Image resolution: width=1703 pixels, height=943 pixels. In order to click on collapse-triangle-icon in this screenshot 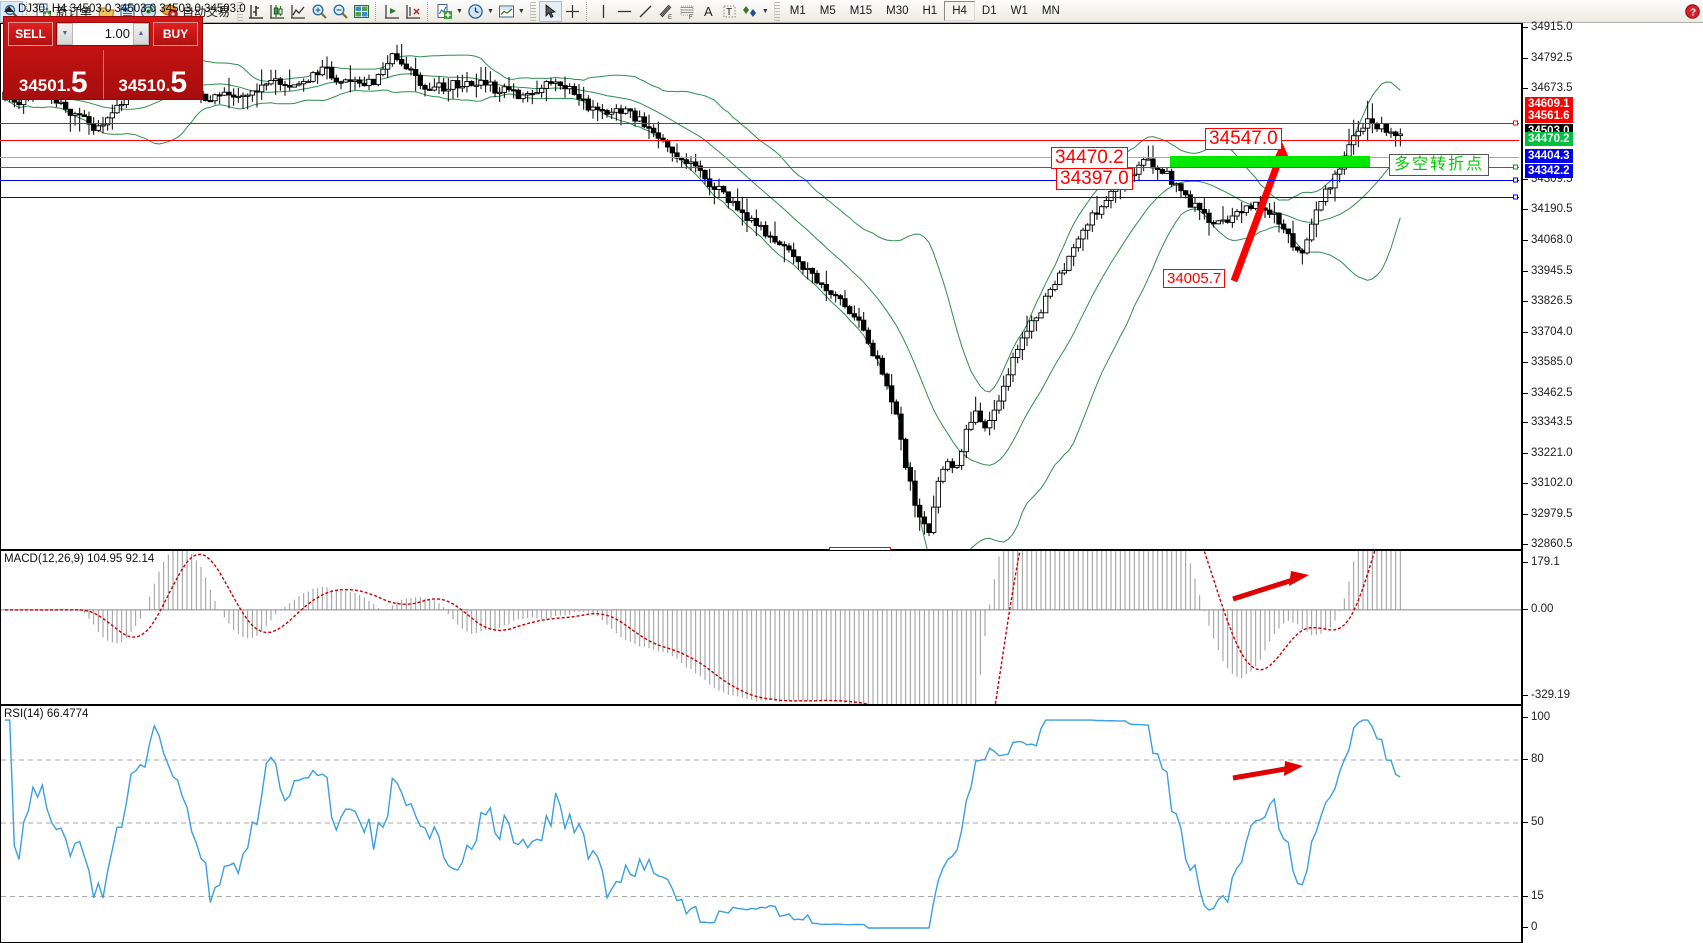, I will do `click(9, 9)`.